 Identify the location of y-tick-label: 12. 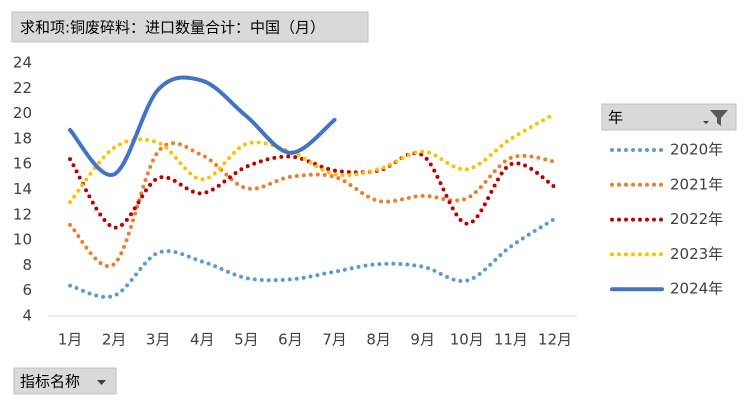
(22, 214).